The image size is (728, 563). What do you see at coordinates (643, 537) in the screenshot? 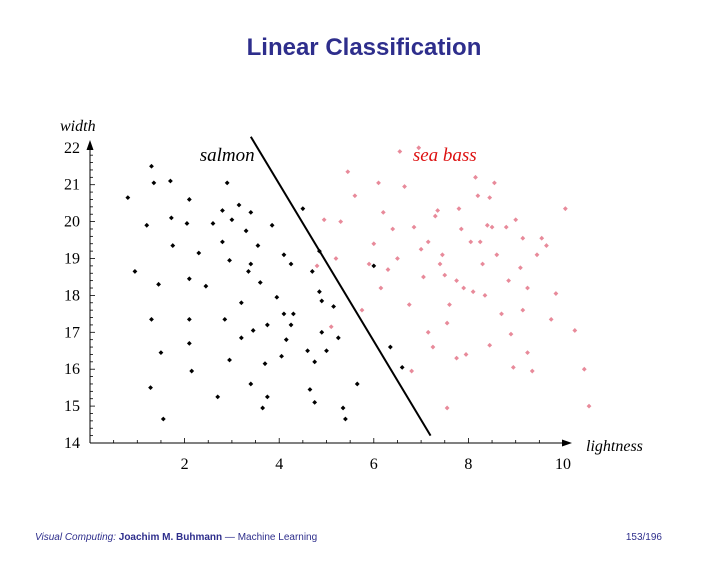
I see `footer-page-number: 153/196` at bounding box center [643, 537].